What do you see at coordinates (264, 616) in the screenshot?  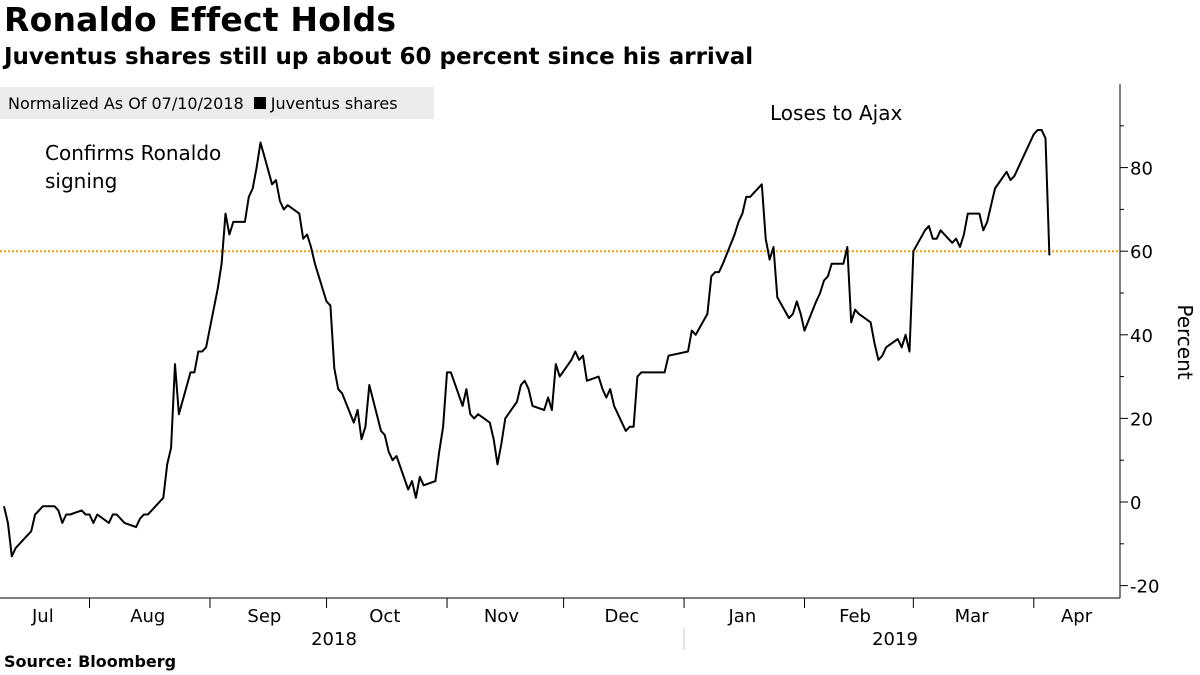 I see `x-tick-label: Sep` at bounding box center [264, 616].